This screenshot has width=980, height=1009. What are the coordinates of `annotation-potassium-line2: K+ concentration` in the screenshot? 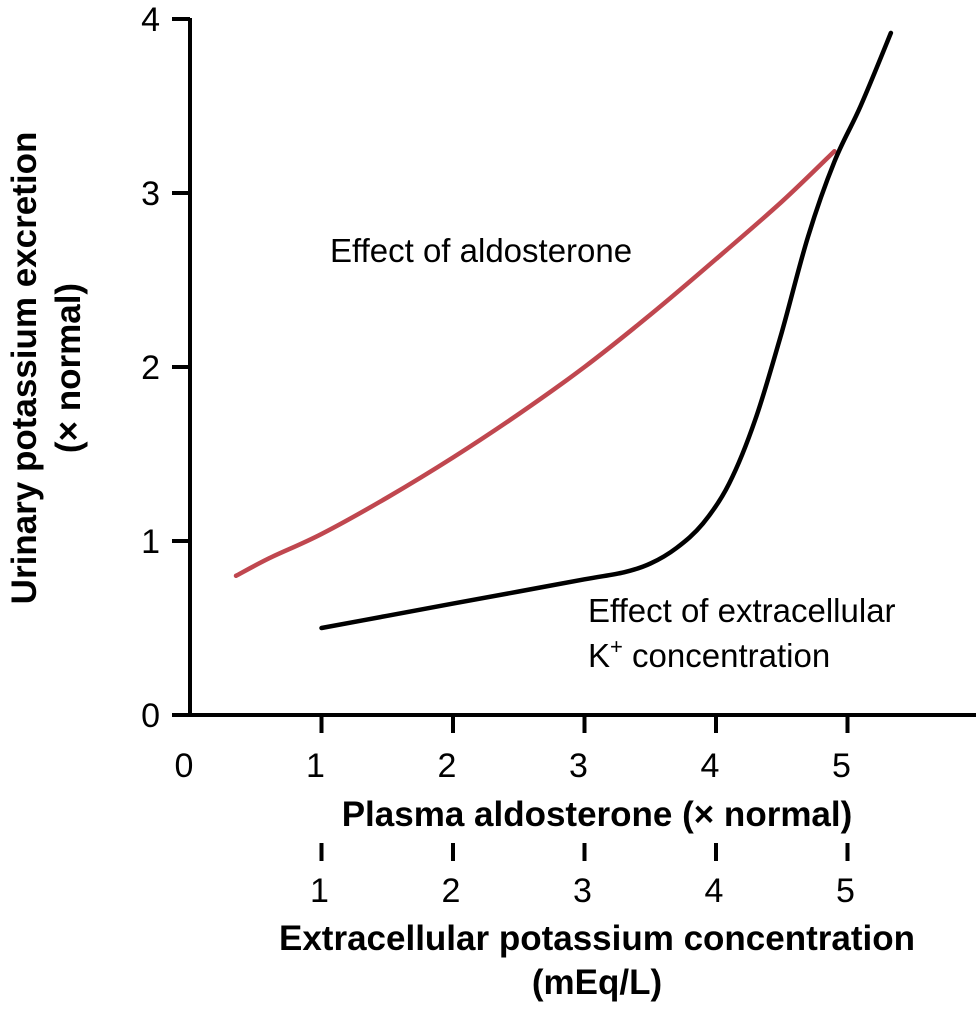 It's located at (709, 654).